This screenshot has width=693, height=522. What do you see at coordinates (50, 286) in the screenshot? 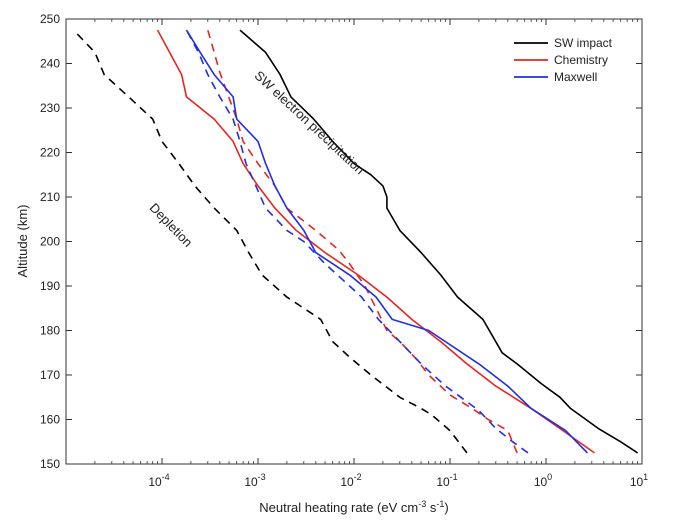
I see `y-tick-label: 190` at bounding box center [50, 286].